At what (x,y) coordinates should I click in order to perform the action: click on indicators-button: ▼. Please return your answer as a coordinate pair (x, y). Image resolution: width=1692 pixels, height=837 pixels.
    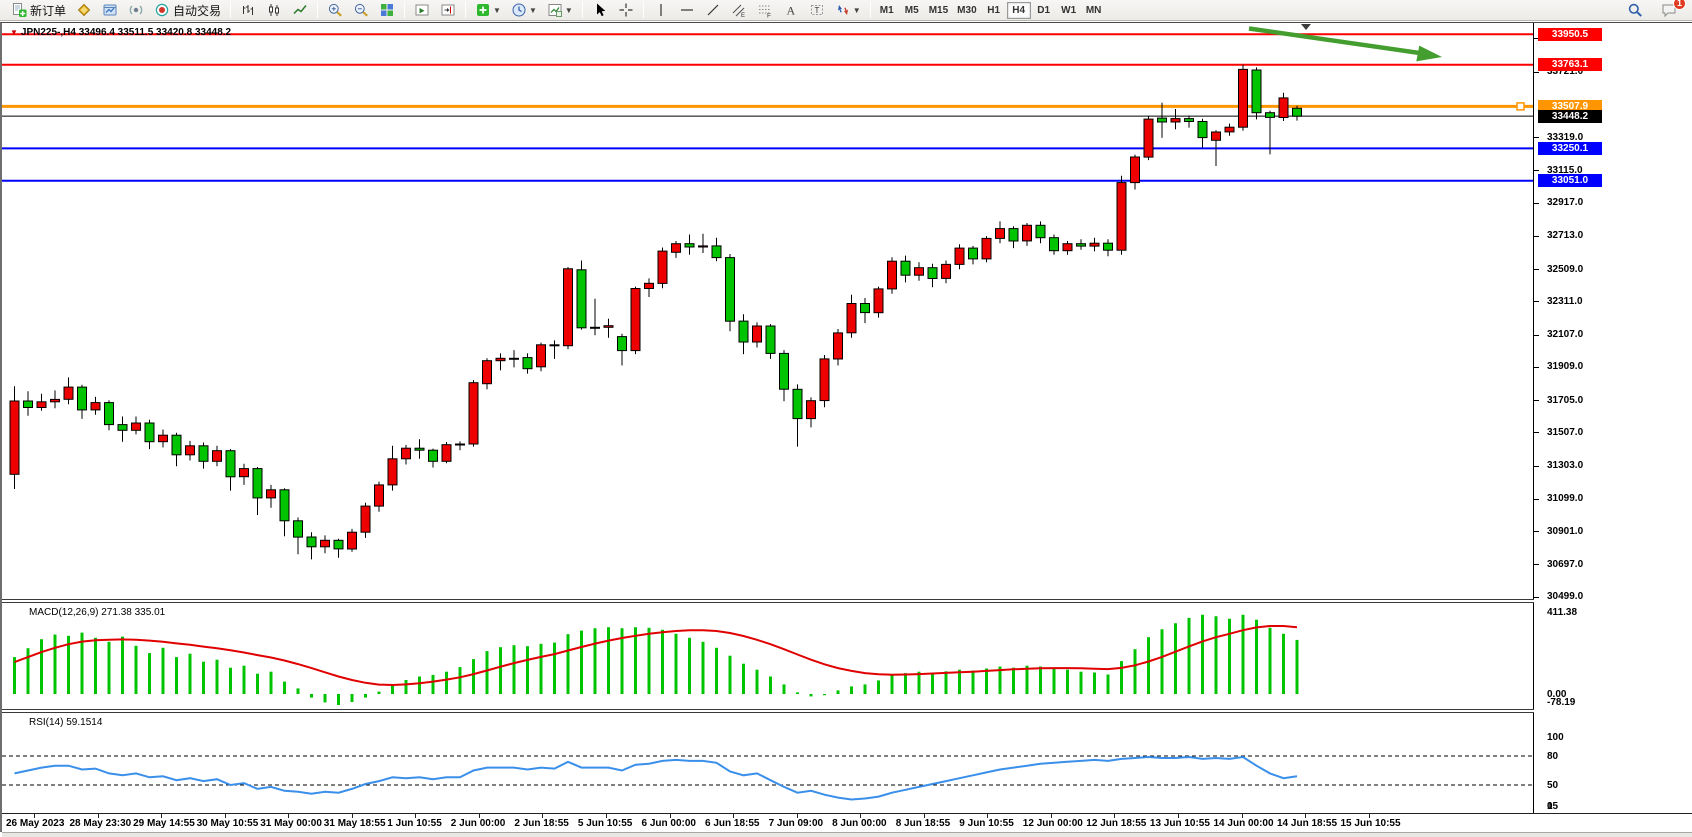
    Looking at the image, I should click on (488, 10).